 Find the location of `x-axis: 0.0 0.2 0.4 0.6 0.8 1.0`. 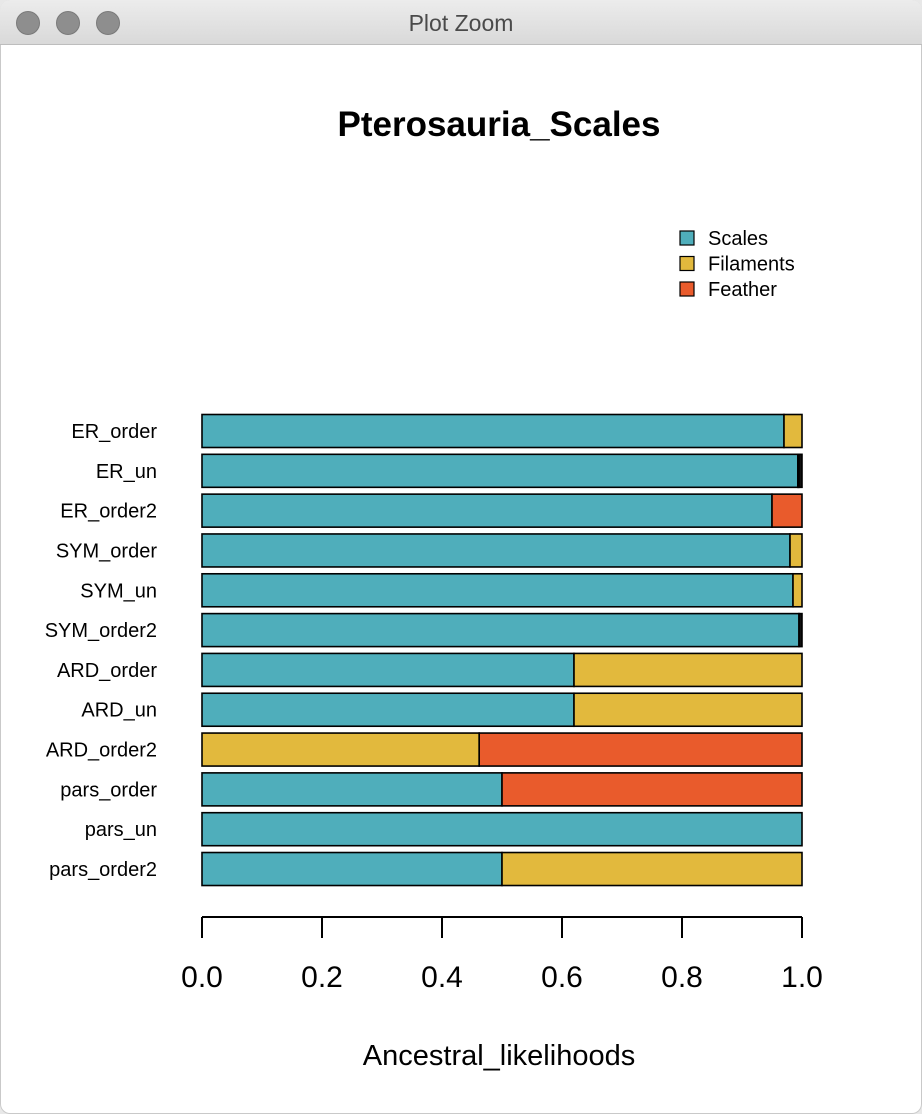

x-axis: 0.0 0.2 0.4 0.6 0.8 1.0 is located at coordinates (502, 955).